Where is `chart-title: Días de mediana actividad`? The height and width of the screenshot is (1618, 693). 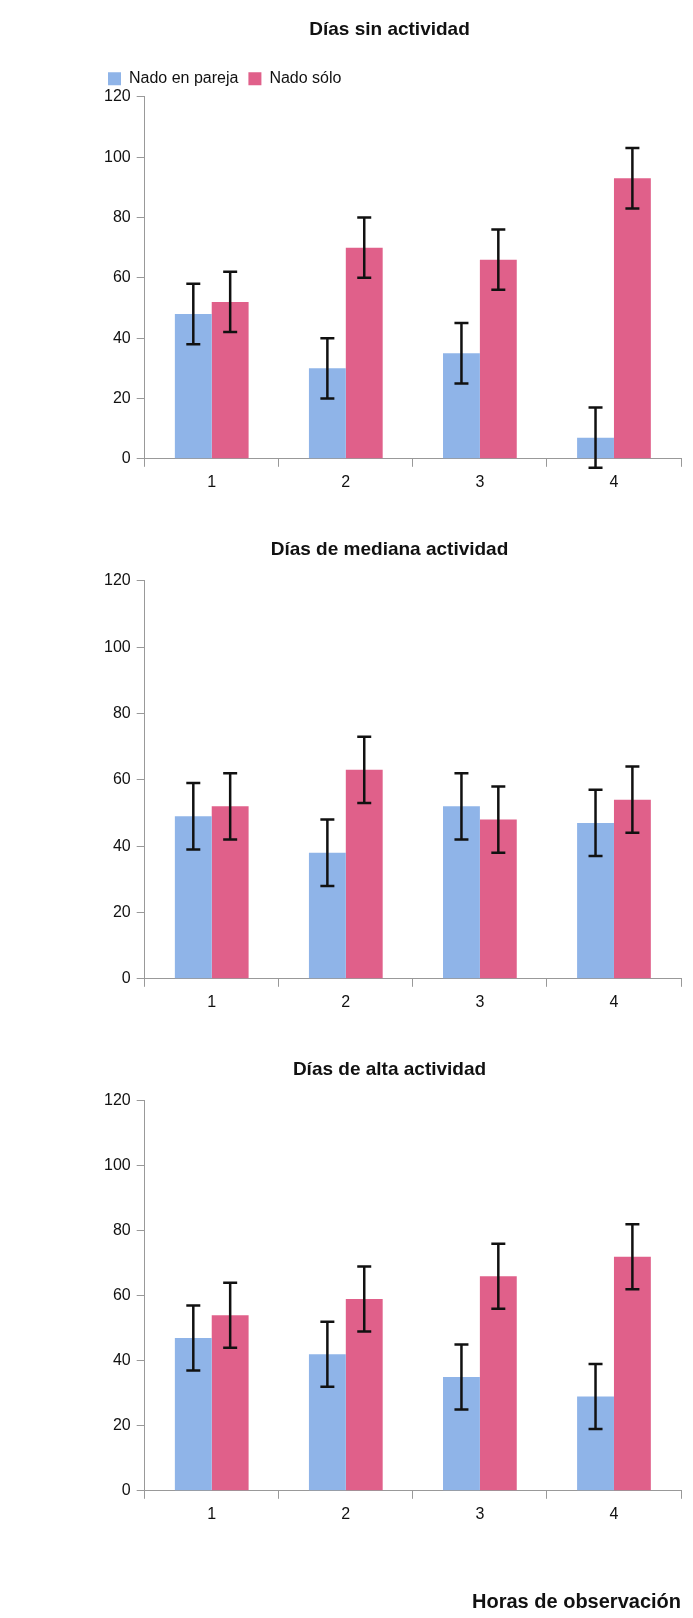 chart-title: Días de mediana actividad is located at coordinates (389, 548).